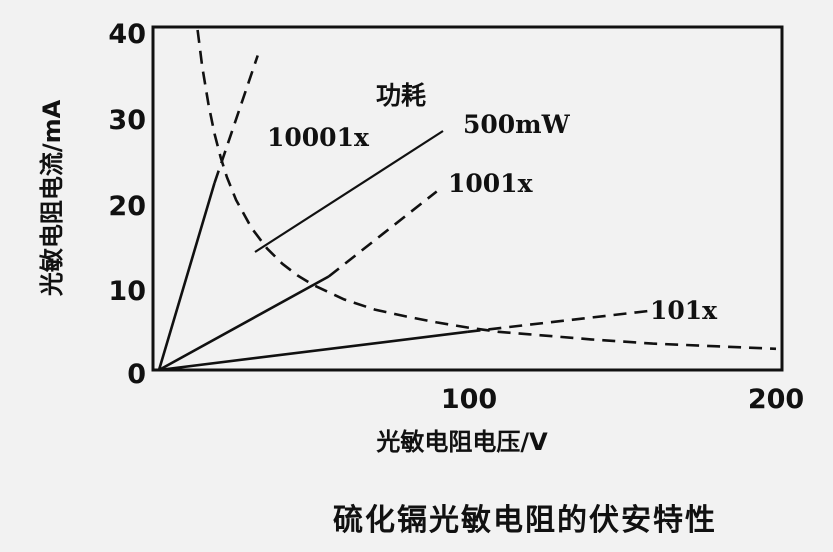 This screenshot has height=552, width=833. Describe the element at coordinates (127, 34) in the screenshot. I see `y-tick-label: 40` at that location.